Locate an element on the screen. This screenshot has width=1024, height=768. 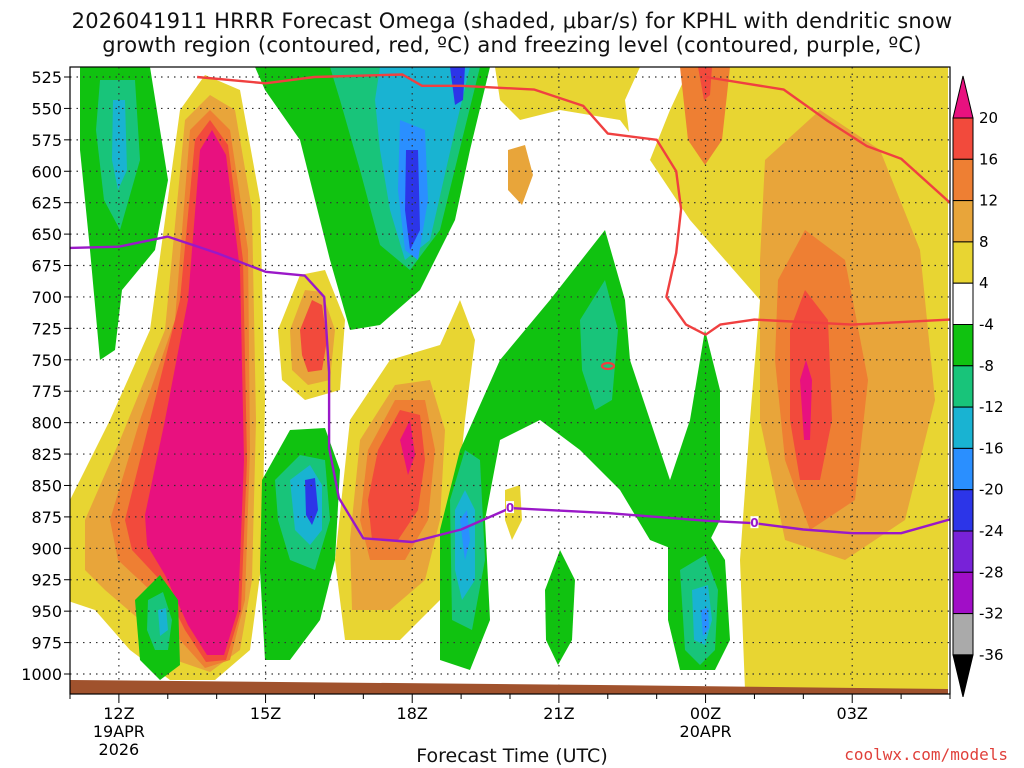
y-tick-label: 900 is located at coordinates (46, 548).